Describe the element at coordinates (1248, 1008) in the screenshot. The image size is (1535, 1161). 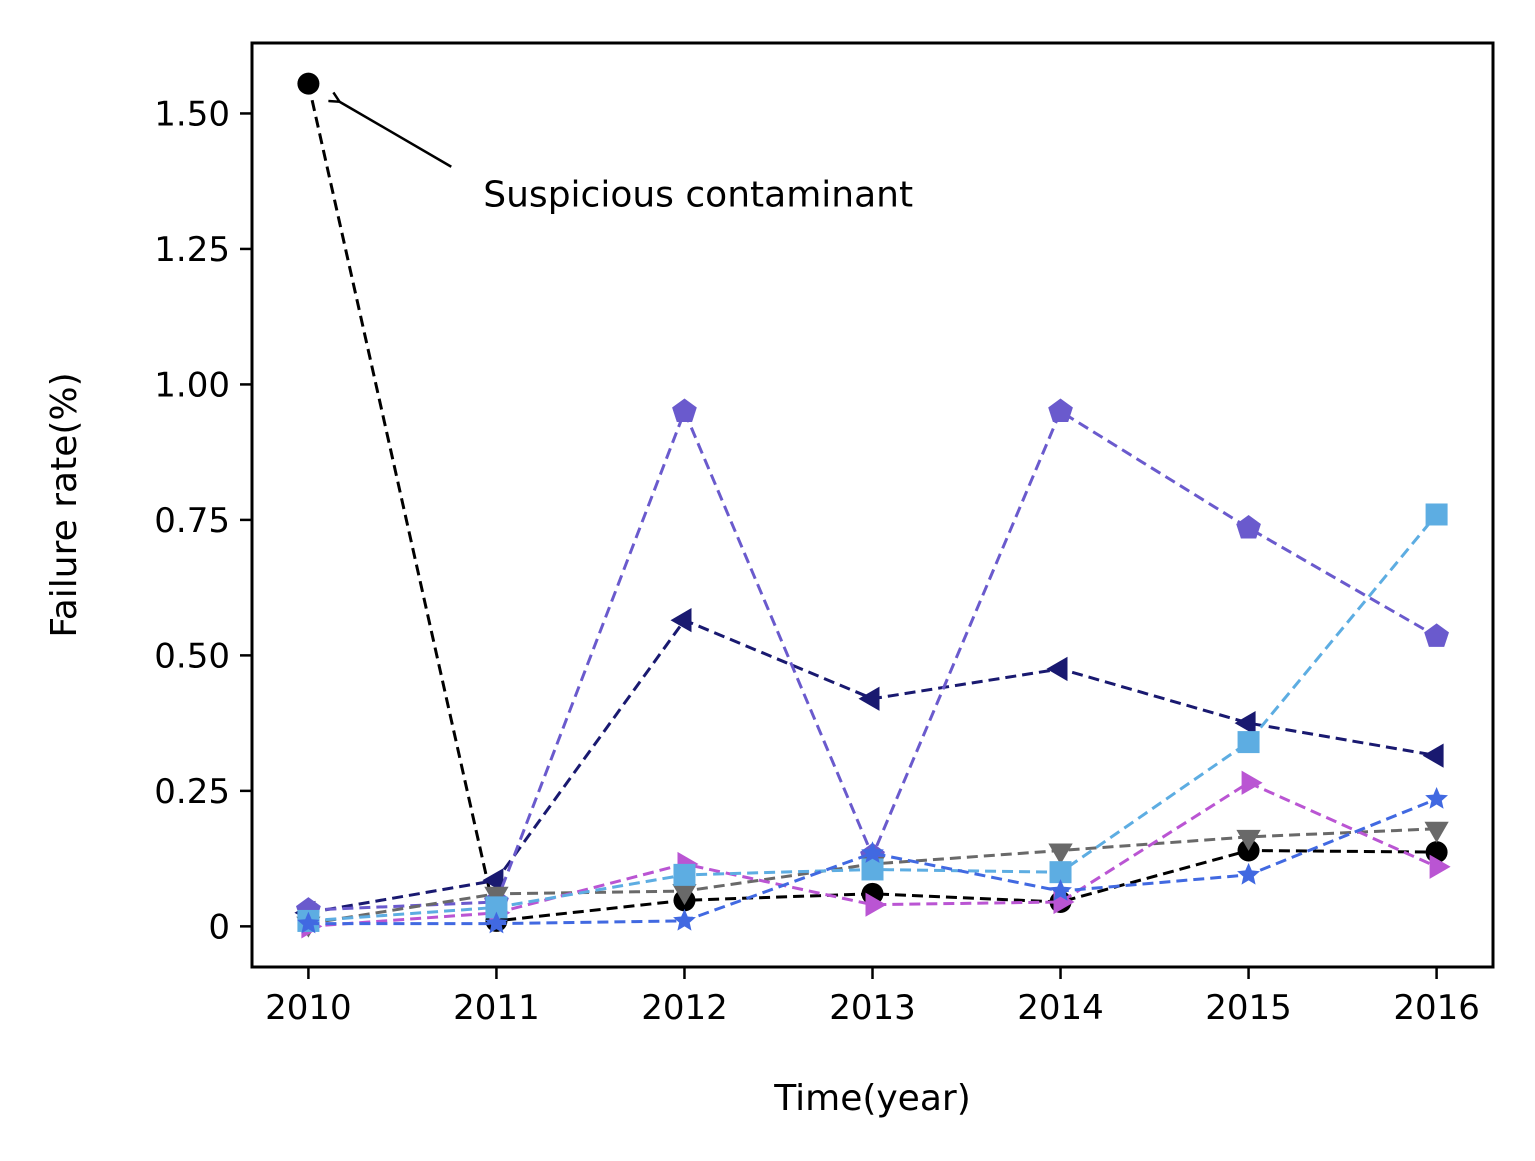
I see `x-tick-label: 2015` at that location.